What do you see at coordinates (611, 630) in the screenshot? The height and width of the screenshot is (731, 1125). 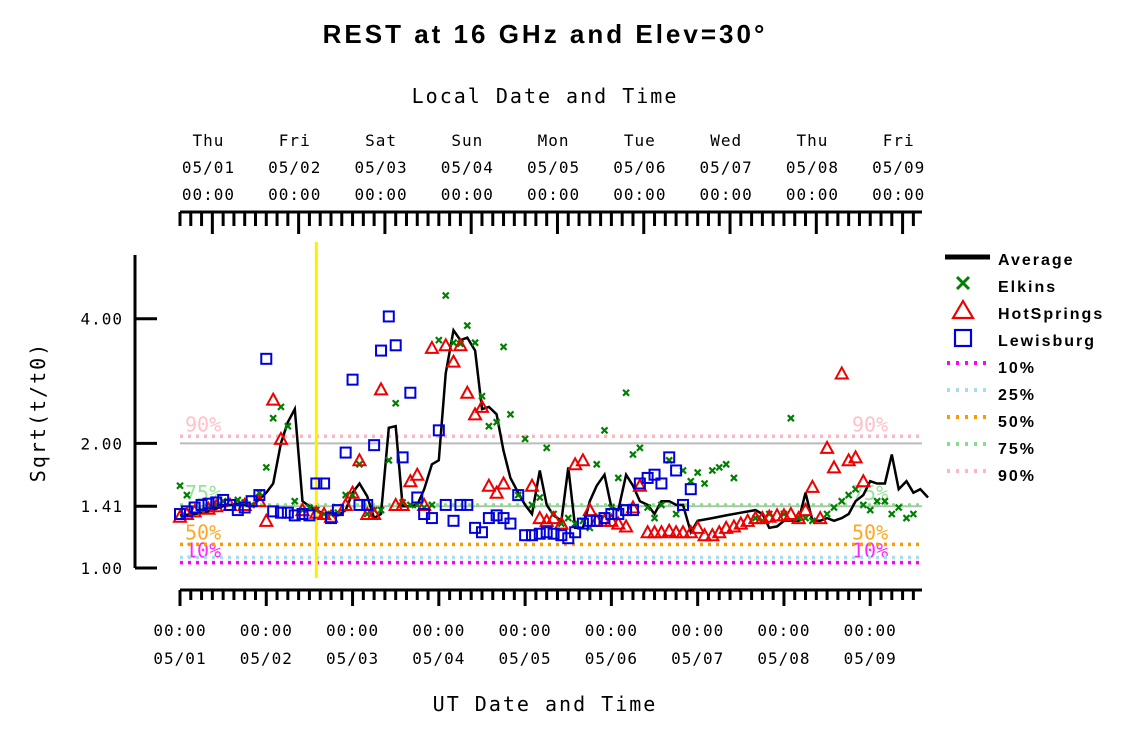 I see `x-tick-time: 00:00` at bounding box center [611, 630].